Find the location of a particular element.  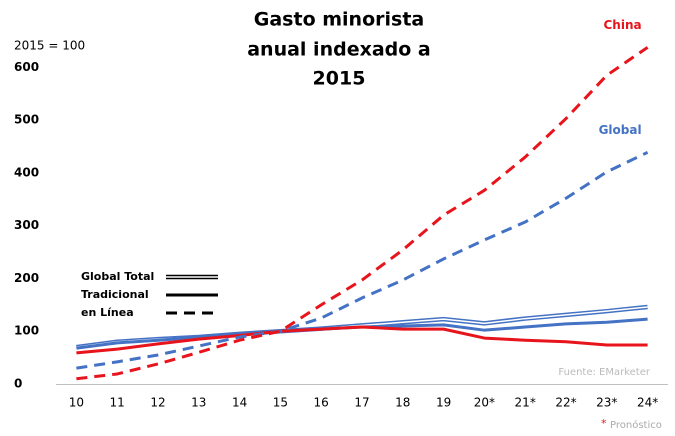

x-tick-label: 22* is located at coordinates (565, 403).